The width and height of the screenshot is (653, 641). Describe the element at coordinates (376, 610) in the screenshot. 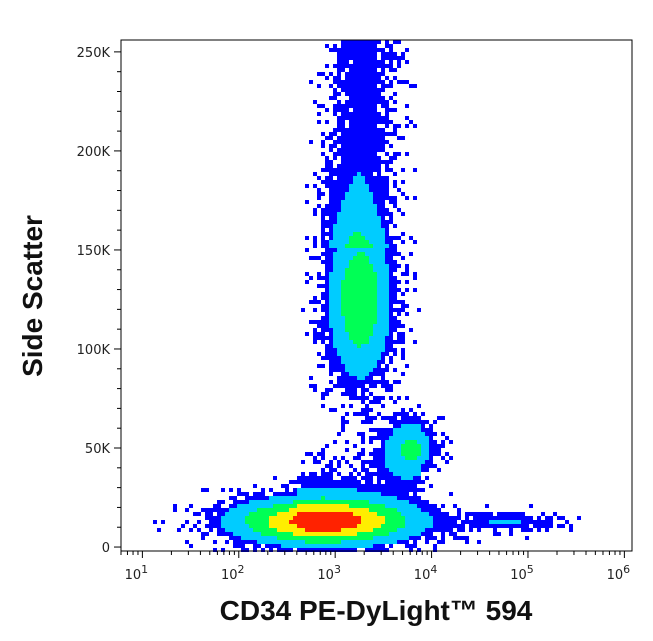

I see `x-axis-title: CD34 PE-DyLight™ 594` at that location.